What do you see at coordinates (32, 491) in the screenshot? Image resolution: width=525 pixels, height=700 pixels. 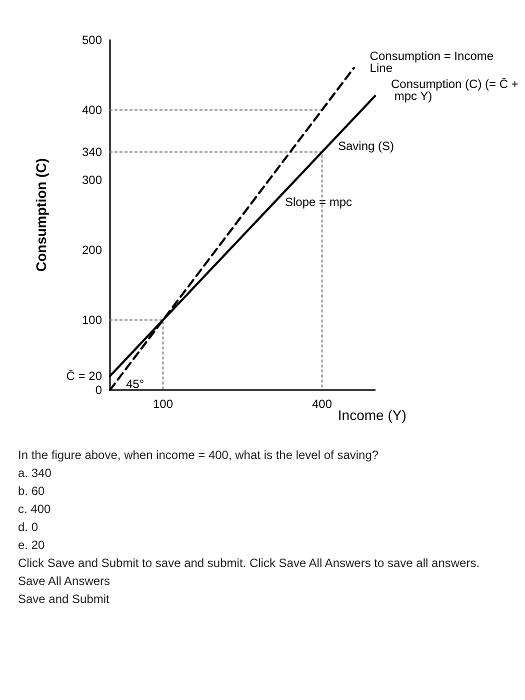 I see `text: b. 60` at bounding box center [32, 491].